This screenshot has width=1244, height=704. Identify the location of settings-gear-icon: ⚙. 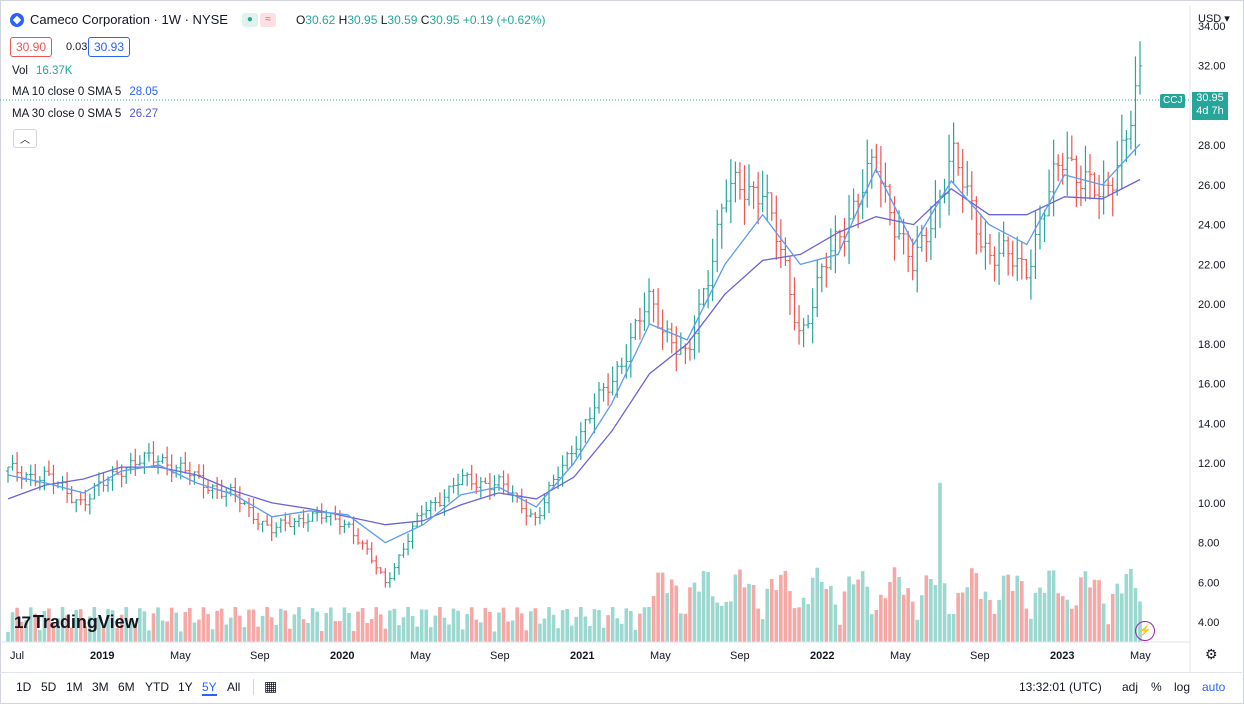
(1211, 654).